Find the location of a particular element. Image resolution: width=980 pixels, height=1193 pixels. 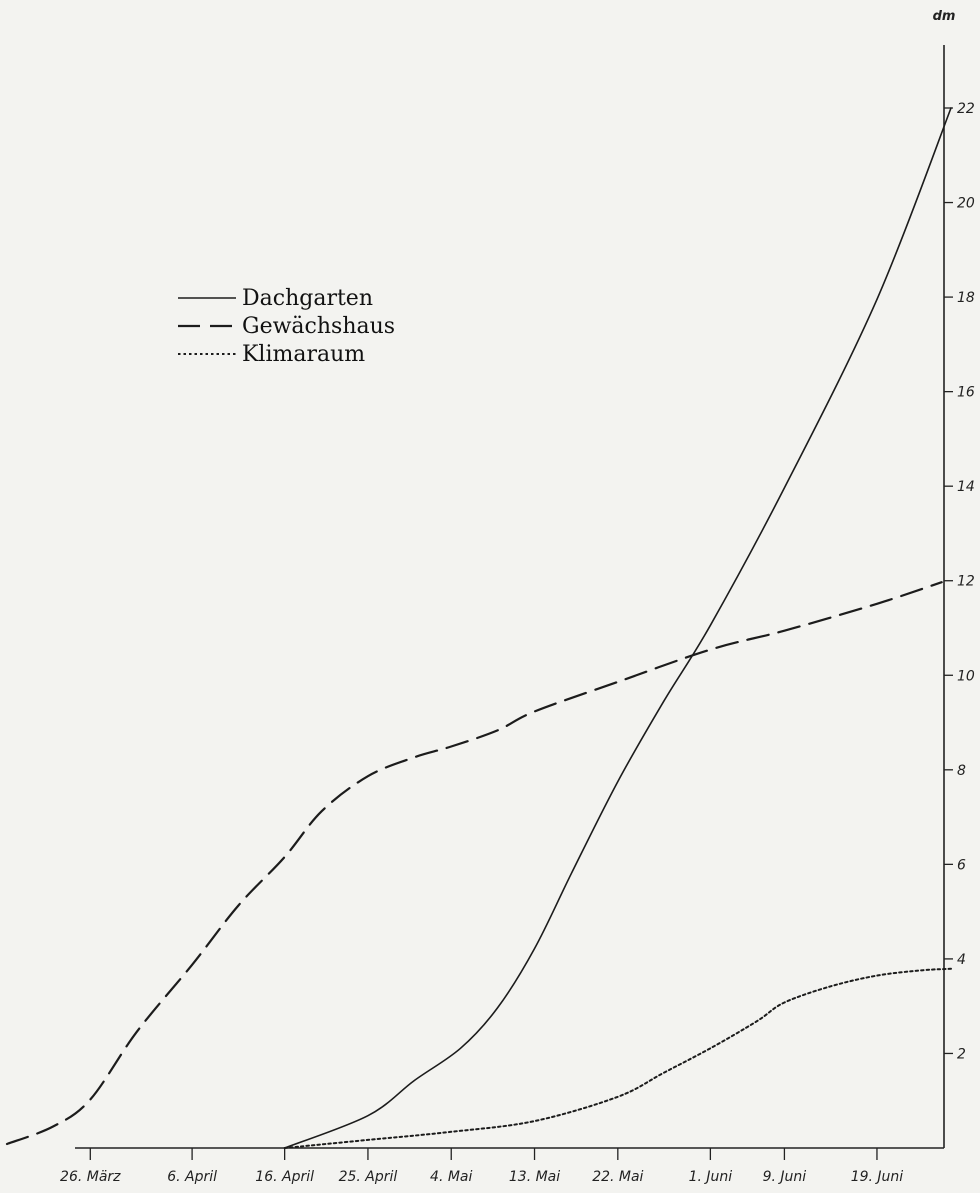

x-tick-label: 25. April is located at coordinates (368, 1177).